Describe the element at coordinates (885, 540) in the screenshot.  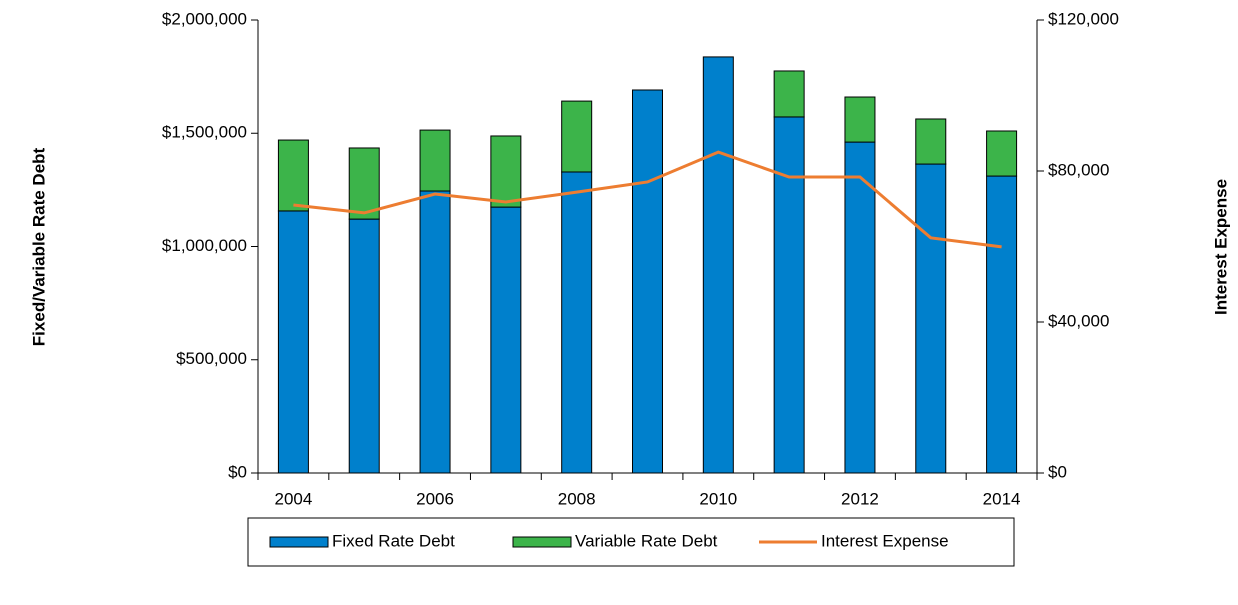
I see `legend-label: Interest Expense` at that location.